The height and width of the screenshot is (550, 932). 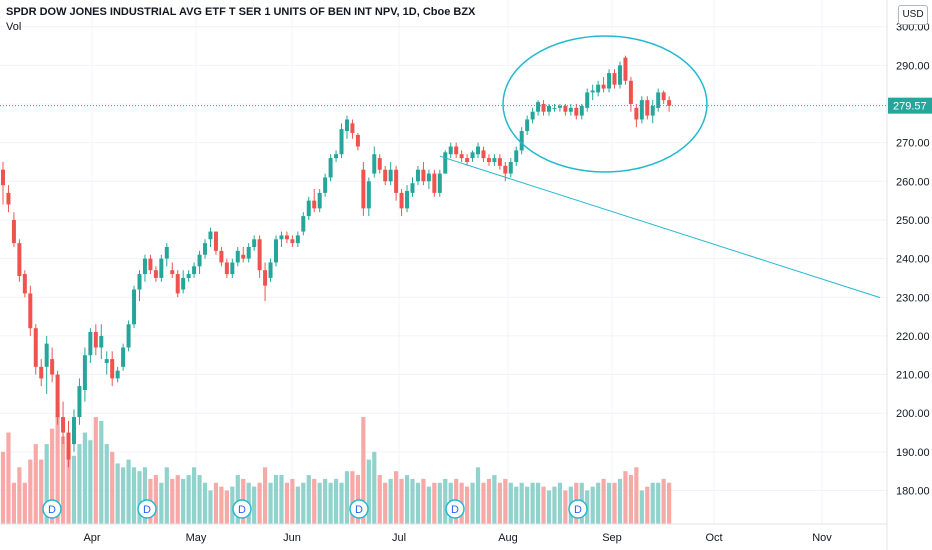 What do you see at coordinates (196, 538) in the screenshot?
I see `time-tick-label: May` at bounding box center [196, 538].